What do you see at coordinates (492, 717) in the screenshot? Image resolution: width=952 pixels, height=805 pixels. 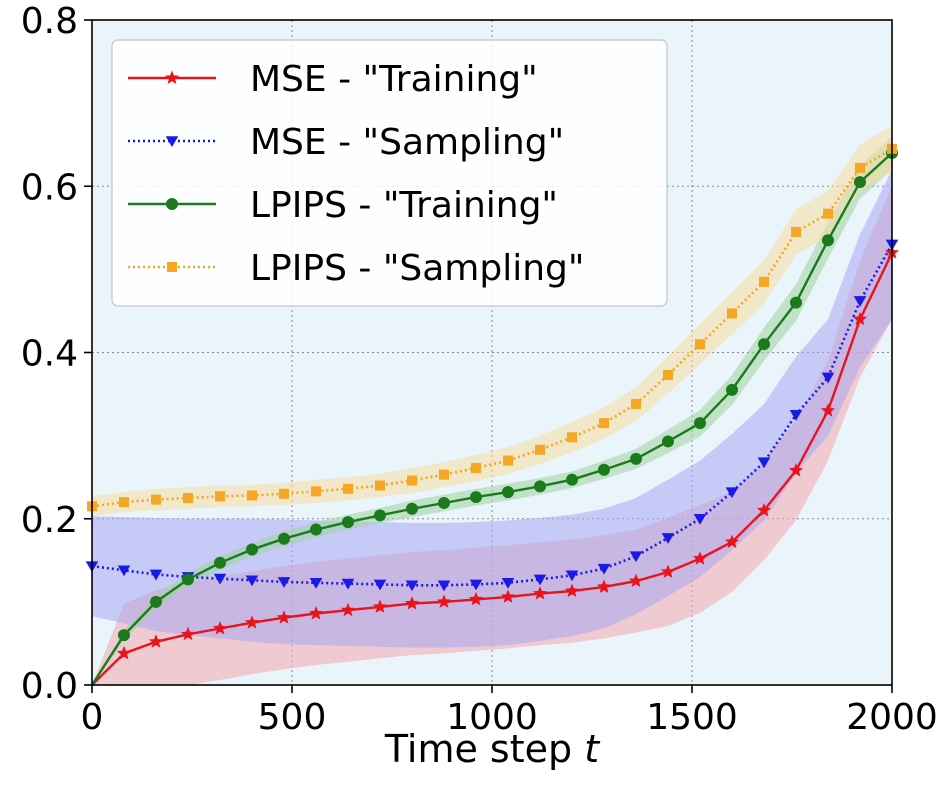 I see `x-tick-label: 1000` at bounding box center [492, 717].